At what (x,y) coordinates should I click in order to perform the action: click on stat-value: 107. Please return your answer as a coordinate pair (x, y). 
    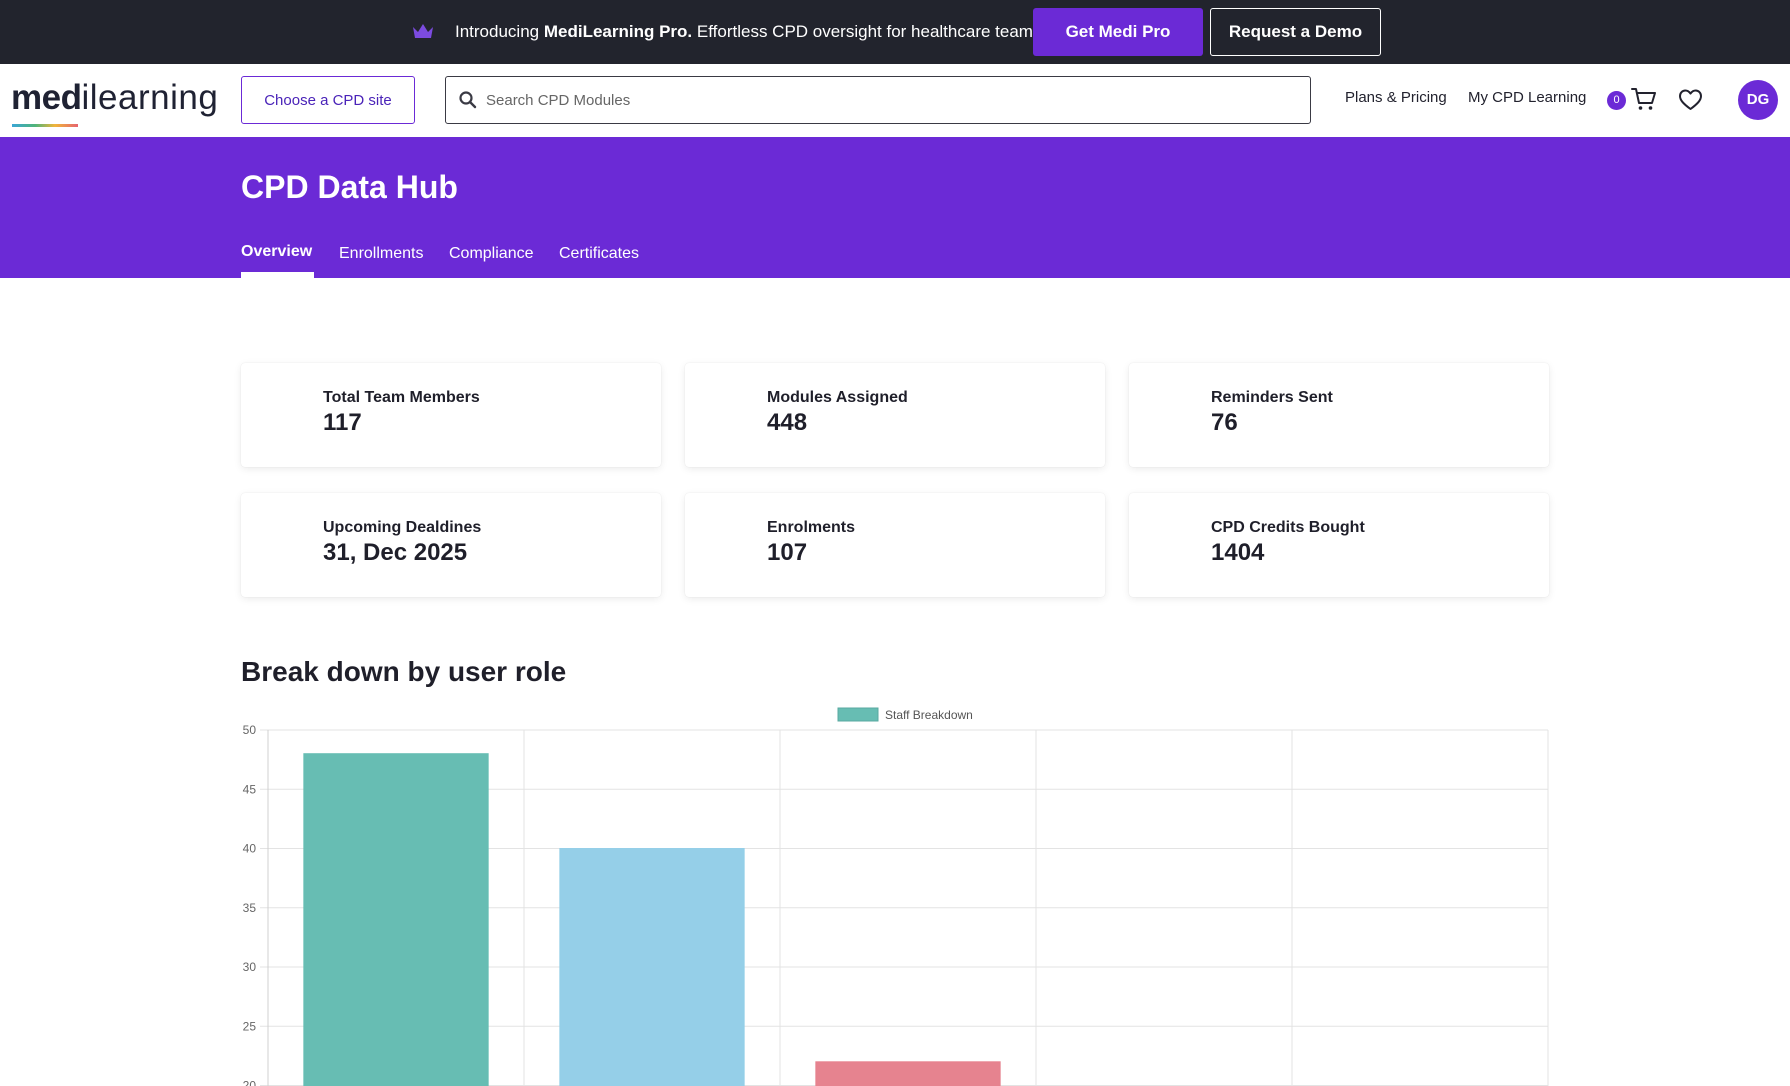
    Looking at the image, I should click on (787, 552).